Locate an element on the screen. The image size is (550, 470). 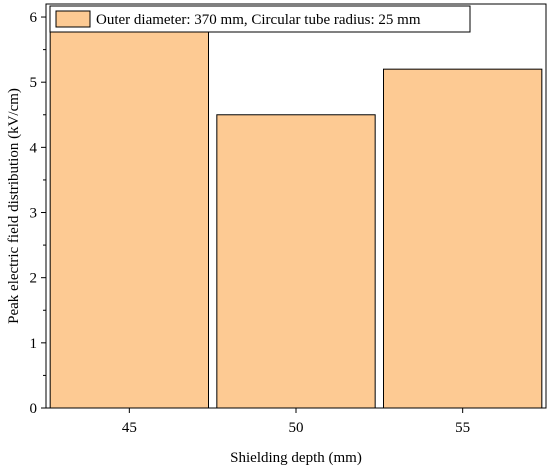
x-axis-ticks: 45 50 55 is located at coordinates (296, 422).